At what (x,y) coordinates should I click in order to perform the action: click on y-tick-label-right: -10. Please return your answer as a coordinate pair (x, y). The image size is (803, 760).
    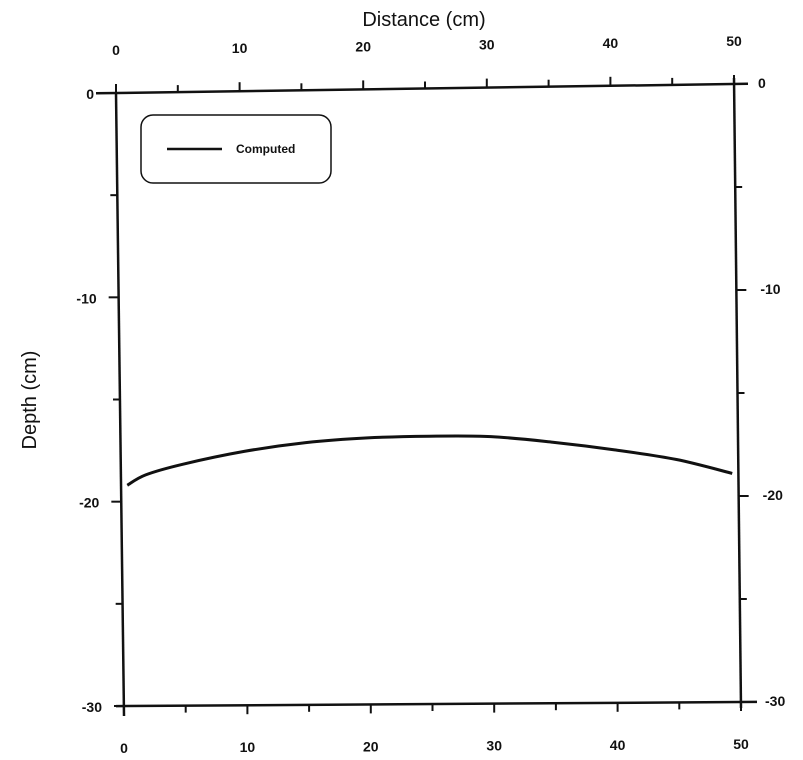
    Looking at the image, I should click on (770, 289).